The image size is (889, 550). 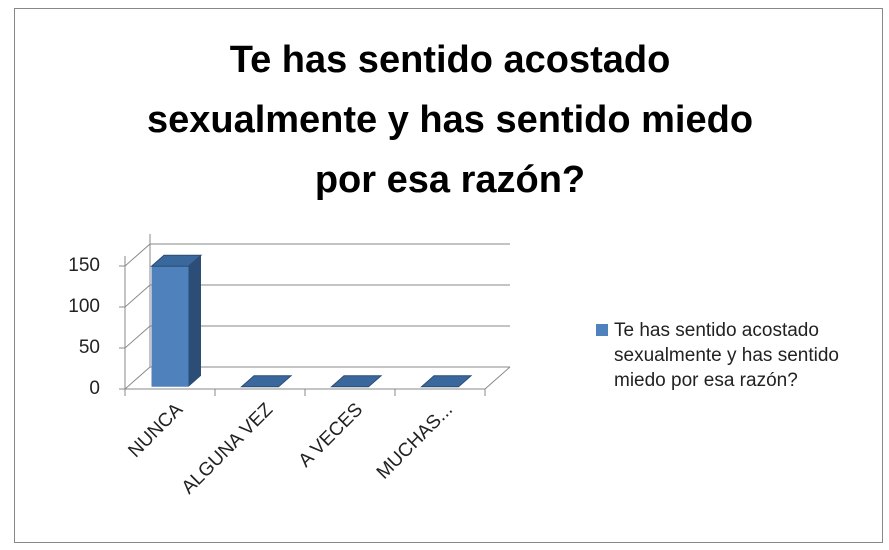 I want to click on x-tick-label: ALGUNA VEZ, so click(x=227, y=448).